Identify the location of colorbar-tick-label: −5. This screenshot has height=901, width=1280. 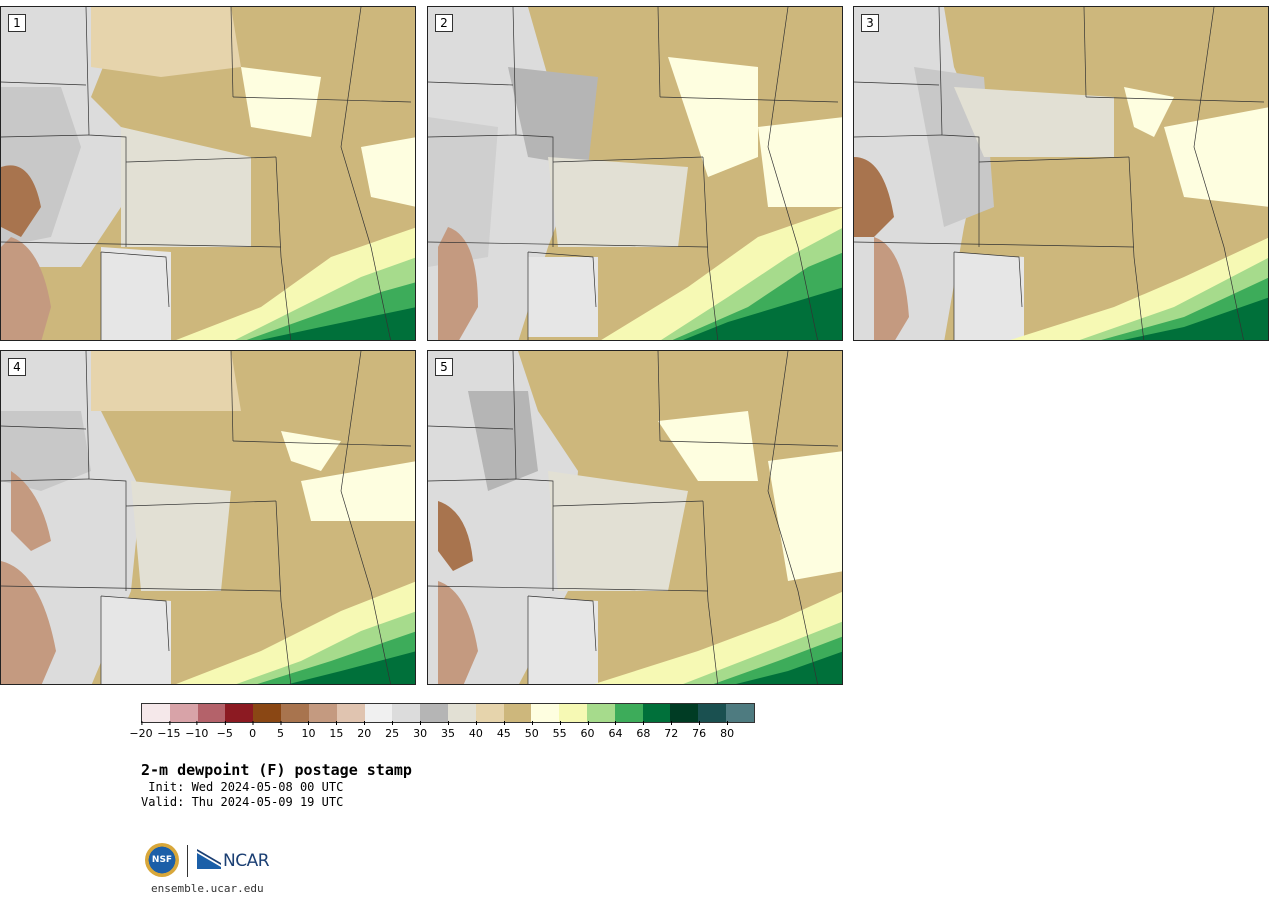
(225, 730).